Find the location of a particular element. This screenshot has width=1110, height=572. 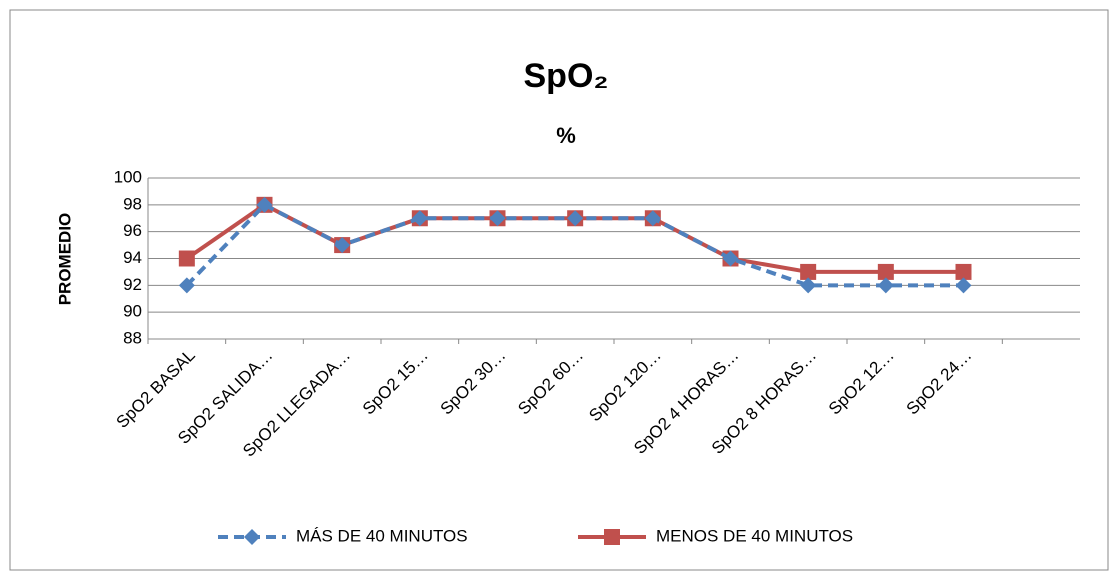

chart-subtitle: % is located at coordinates (566, 135).